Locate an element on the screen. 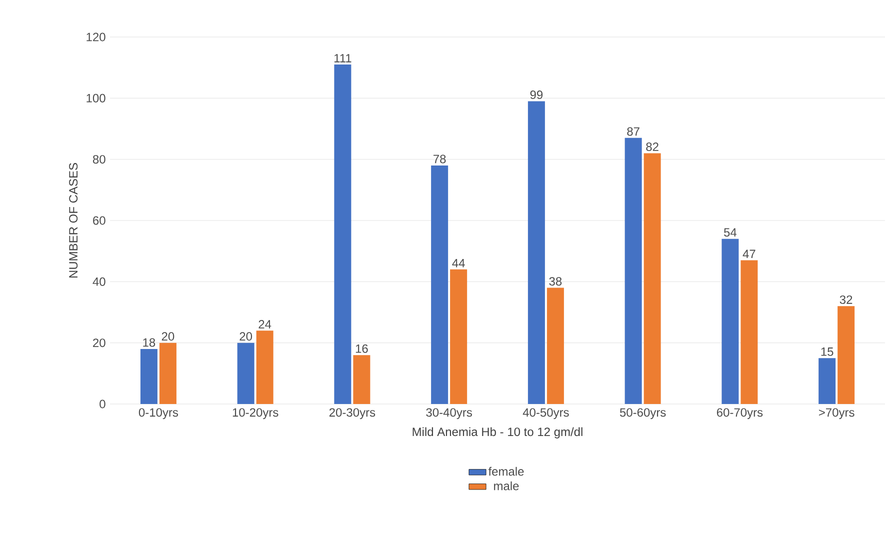 This screenshot has width=893, height=542. y-tick-label: 20 is located at coordinates (99, 343).